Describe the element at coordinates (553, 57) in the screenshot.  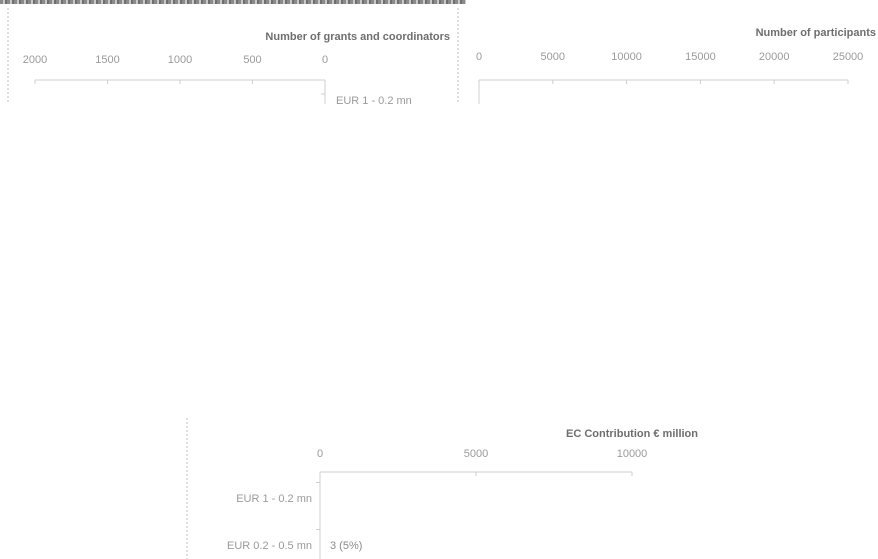
I see `participants-tick-label: 5000` at that location.